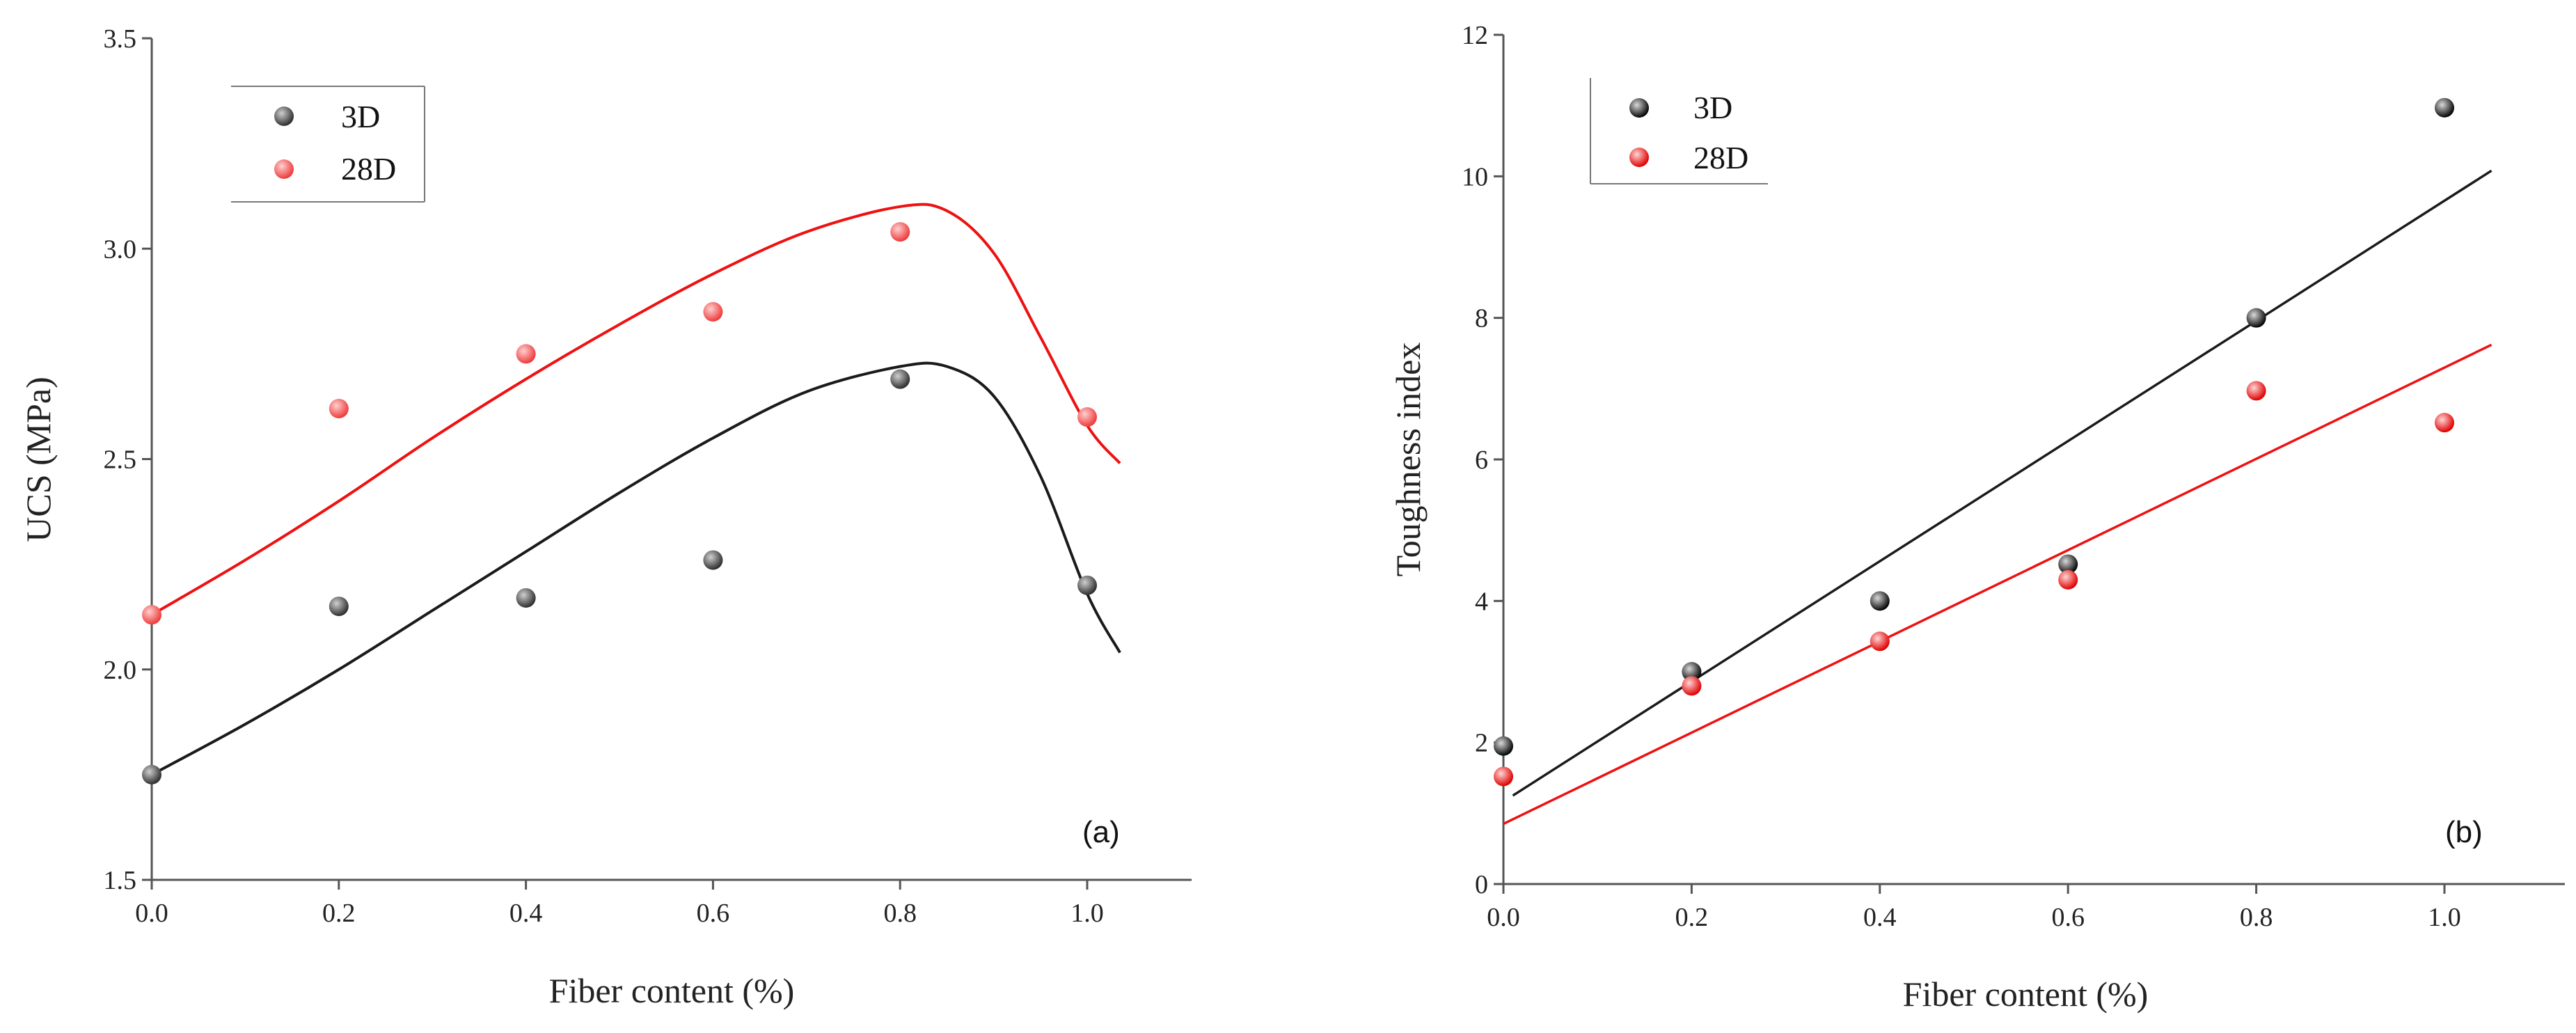 The image size is (2576, 1033). Describe the element at coordinates (1974, 908) in the screenshot. I see `x-ticks-b: 0.0 0.2 0.4 0.6 0.8 1.0` at that location.